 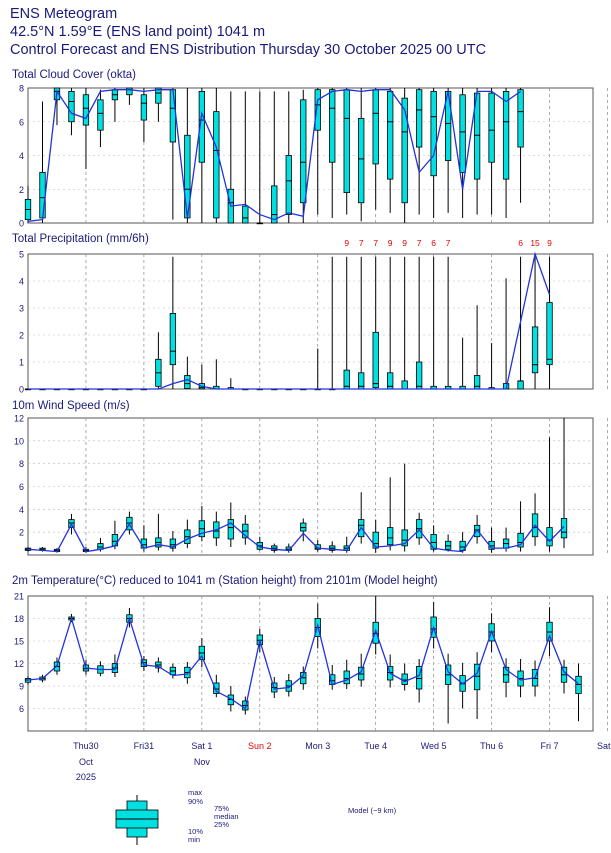 What do you see at coordinates (550, 746) in the screenshot?
I see `x-day-label: Fri 7` at bounding box center [550, 746].